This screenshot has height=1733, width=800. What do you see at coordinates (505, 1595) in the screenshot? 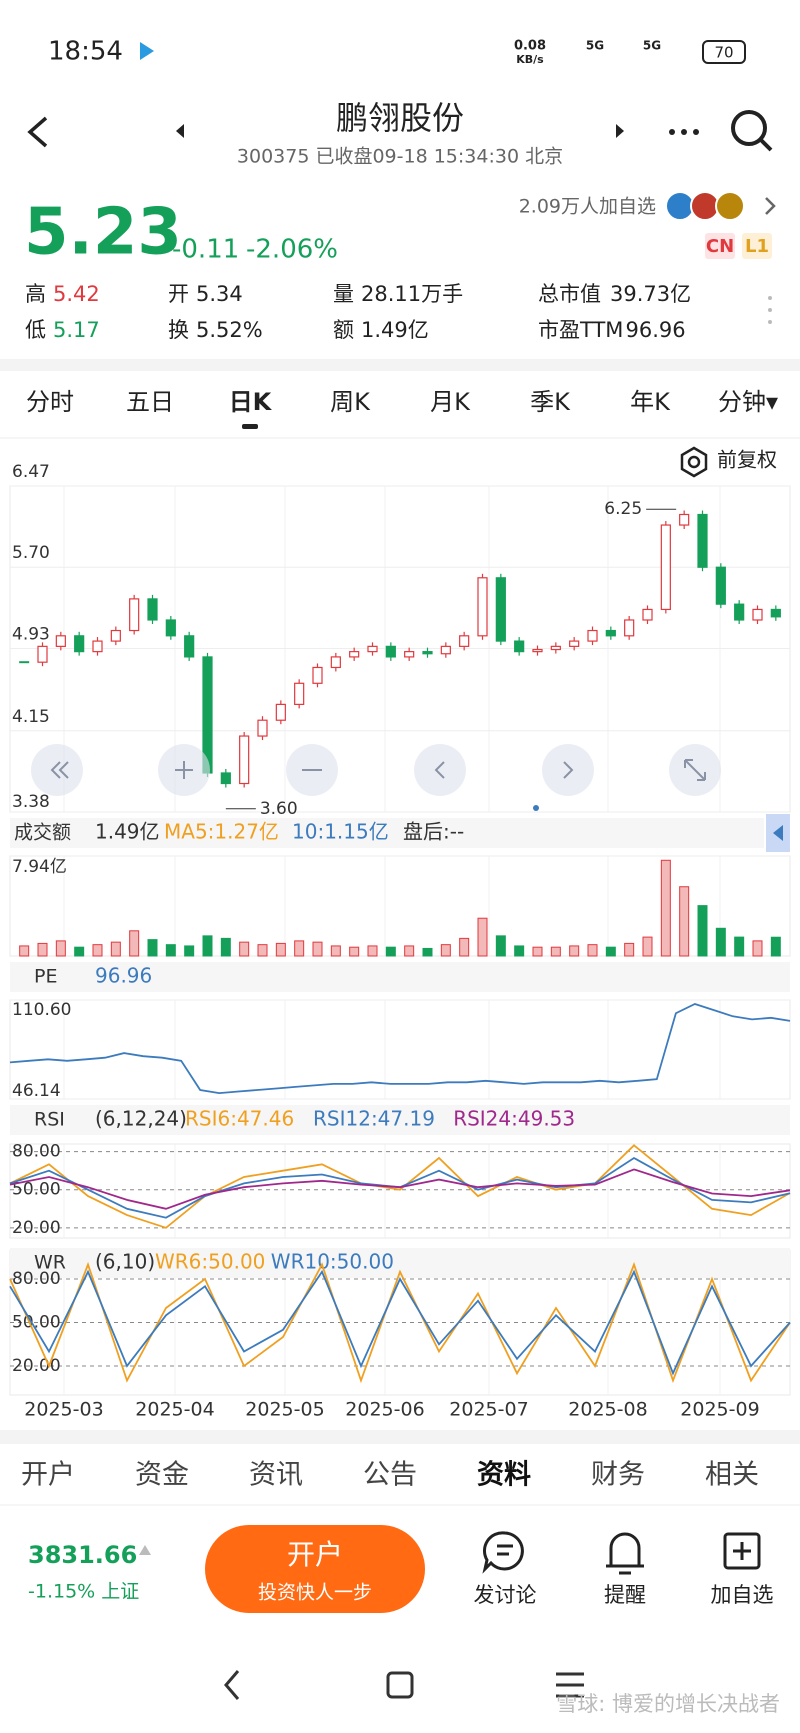
I see `action-label: 发讨论` at bounding box center [505, 1595].